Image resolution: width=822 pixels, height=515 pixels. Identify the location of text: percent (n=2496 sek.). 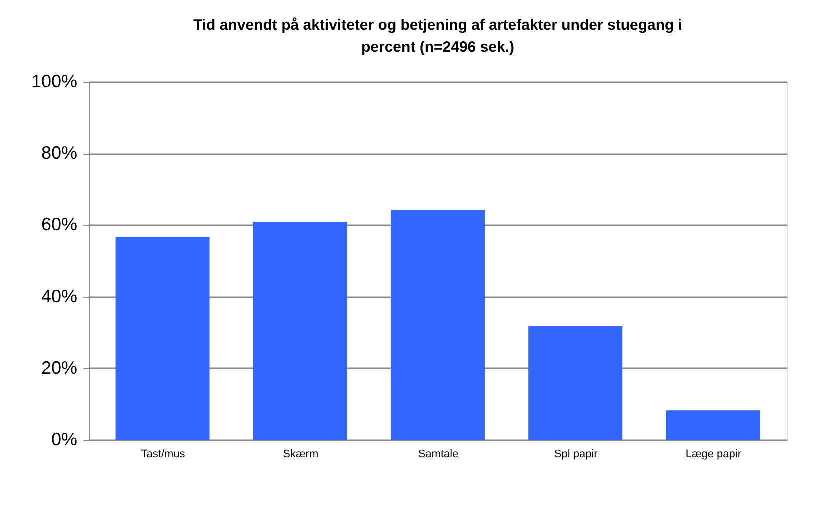
(438, 47).